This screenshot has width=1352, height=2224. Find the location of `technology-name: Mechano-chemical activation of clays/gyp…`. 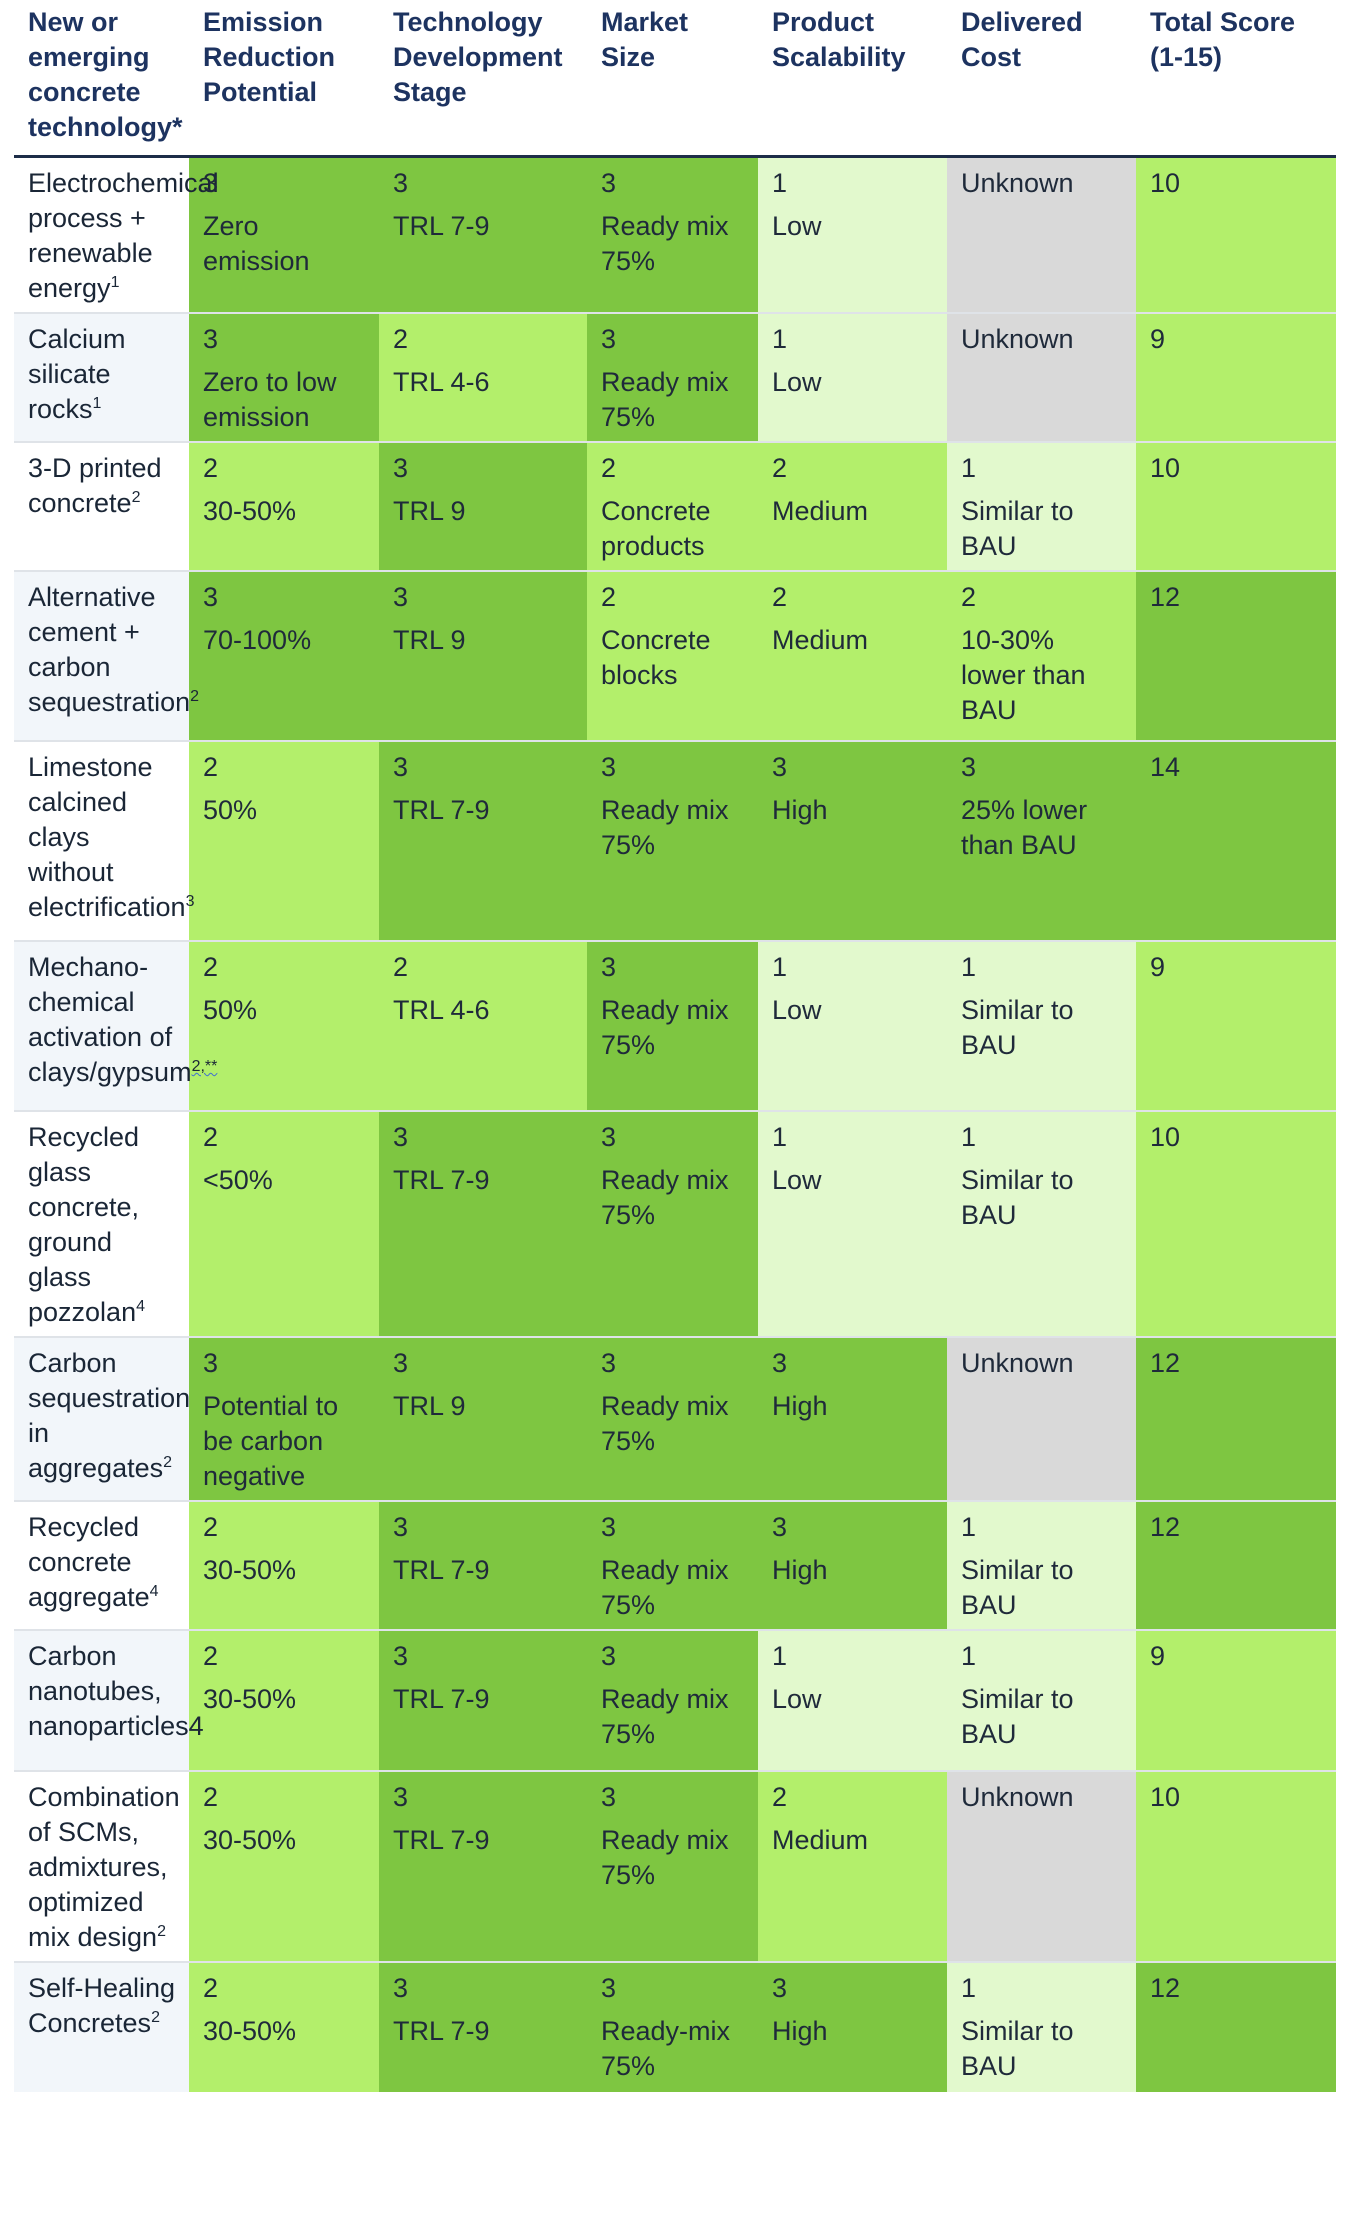

technology-name: Mechano-chemical activation of clays/gyp… is located at coordinates (110, 1019).